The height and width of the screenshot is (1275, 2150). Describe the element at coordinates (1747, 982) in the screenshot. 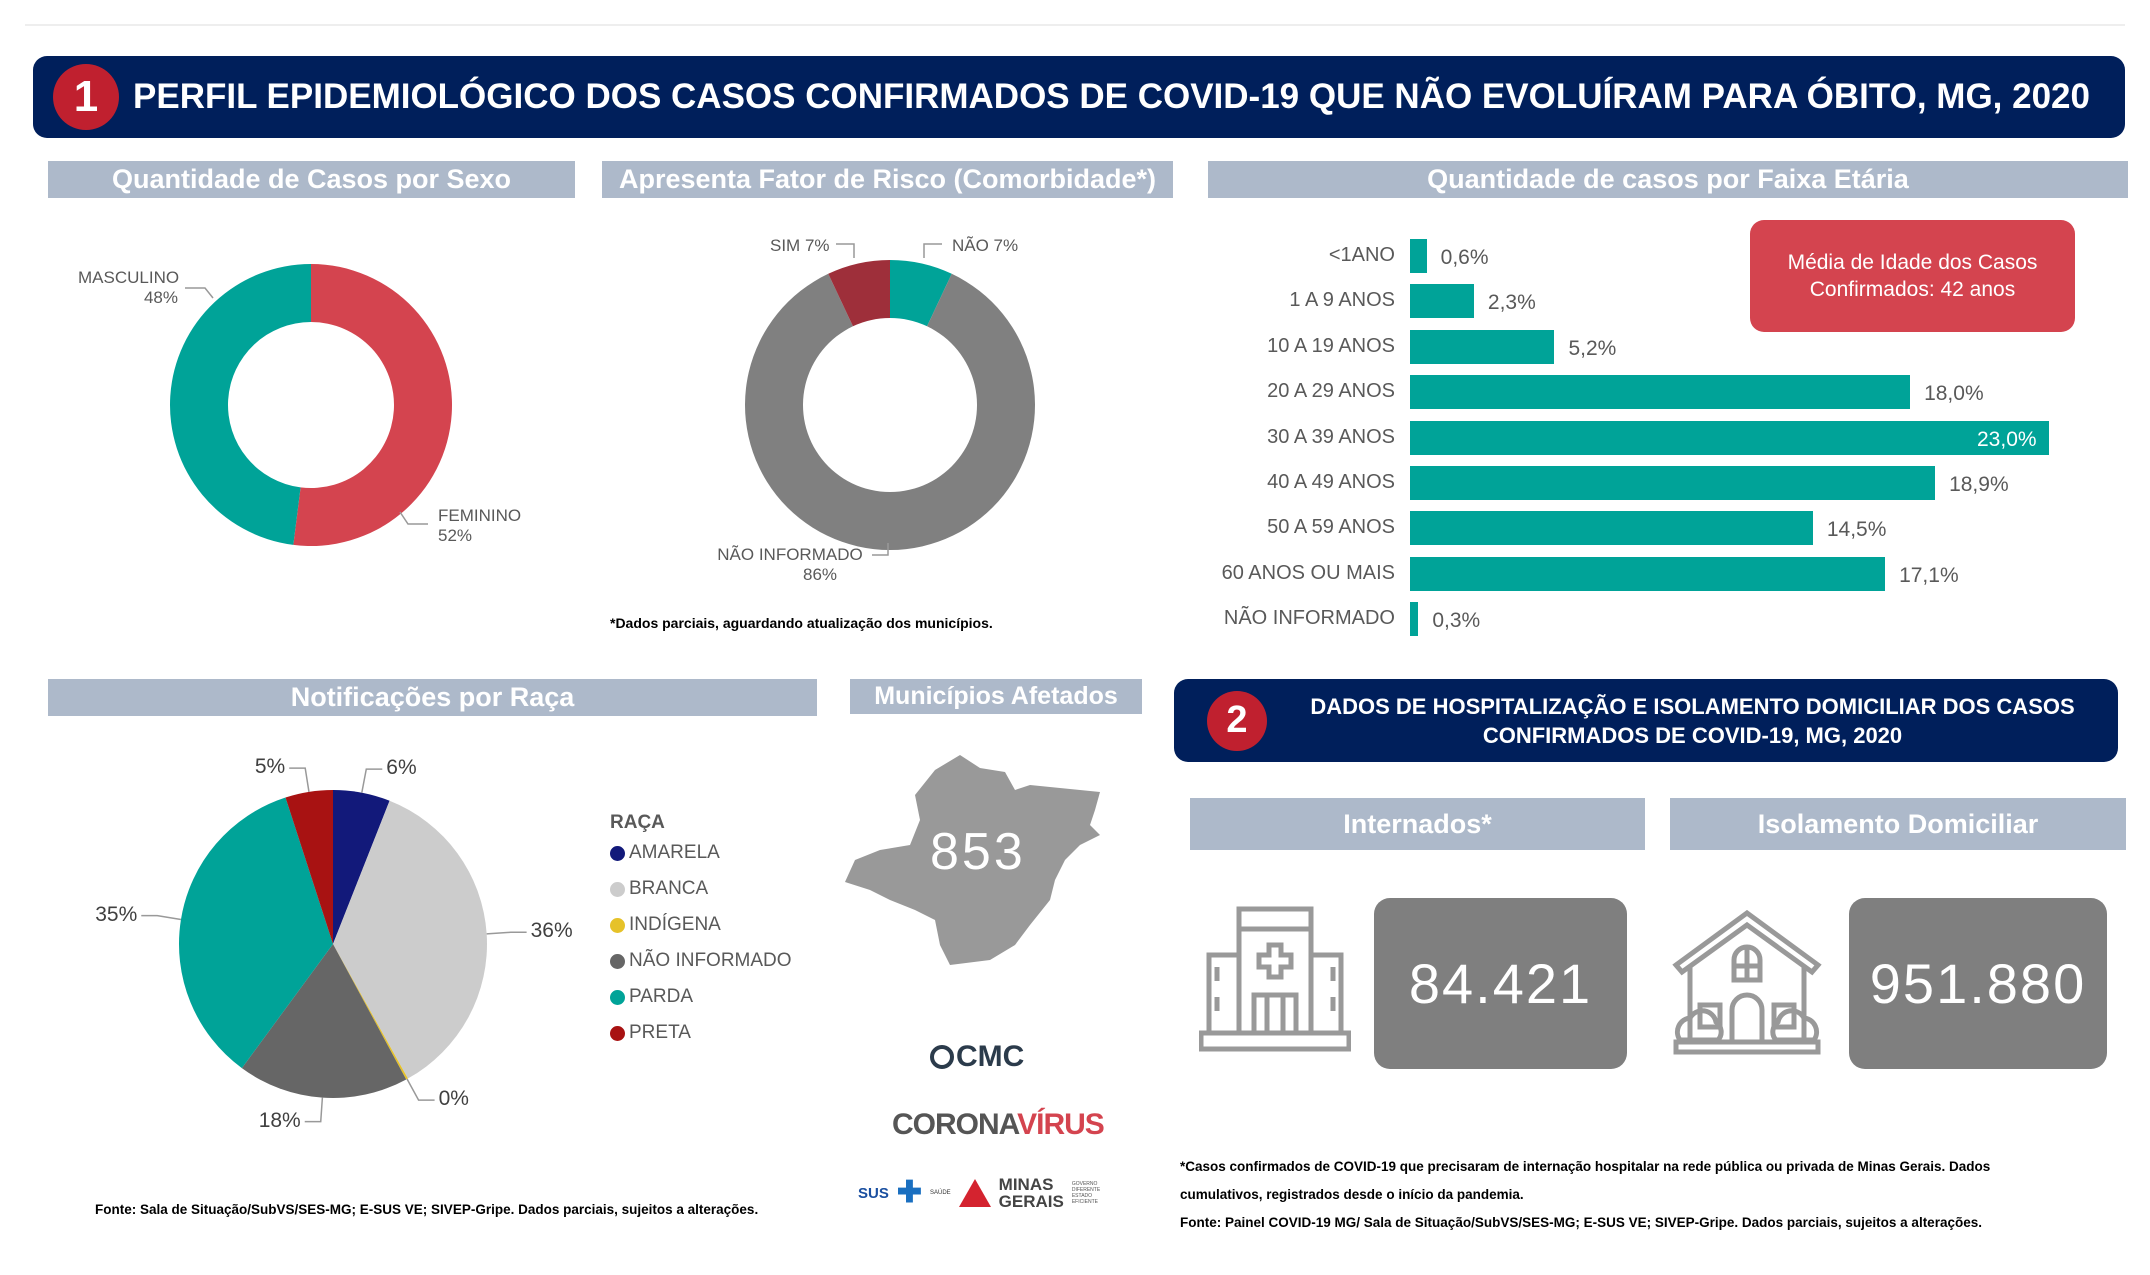

I see `house-icon` at that location.